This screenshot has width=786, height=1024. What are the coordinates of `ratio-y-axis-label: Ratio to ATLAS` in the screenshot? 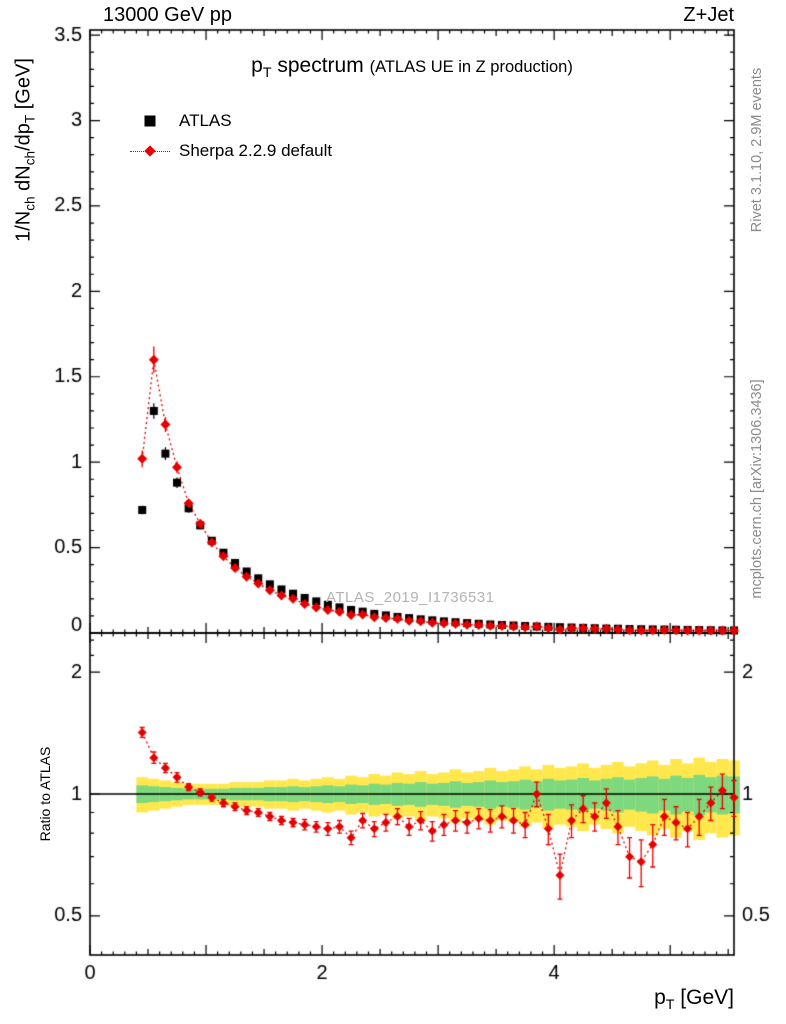 It's located at (45, 794).